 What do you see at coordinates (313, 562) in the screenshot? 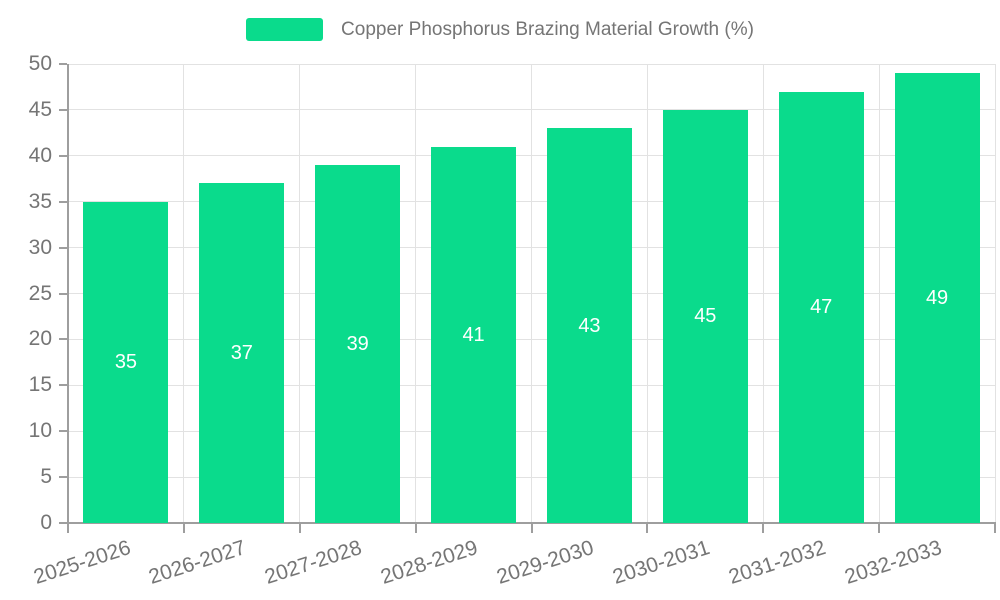
I see `x-category-label: 2027-2028` at bounding box center [313, 562].